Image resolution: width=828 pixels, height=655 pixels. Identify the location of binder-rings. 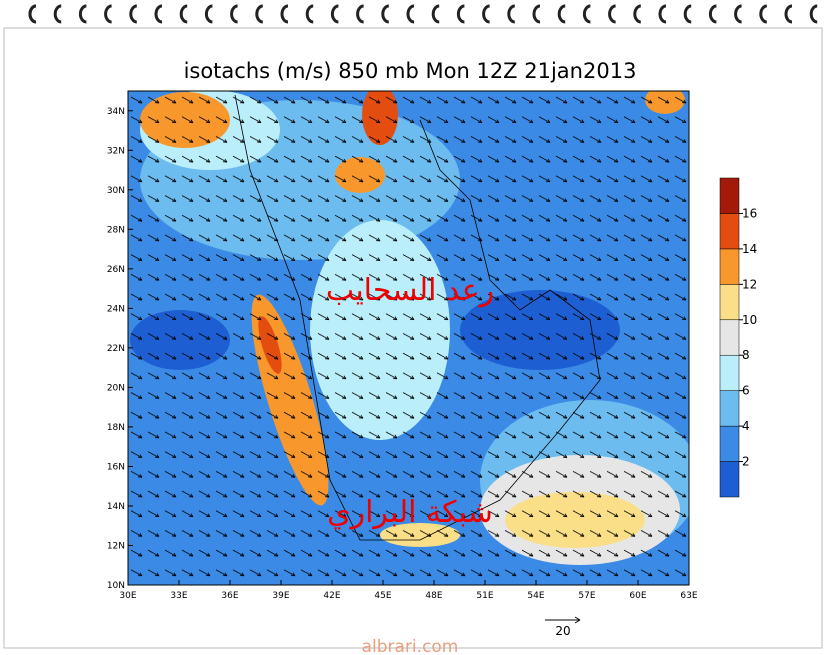
(423, 14).